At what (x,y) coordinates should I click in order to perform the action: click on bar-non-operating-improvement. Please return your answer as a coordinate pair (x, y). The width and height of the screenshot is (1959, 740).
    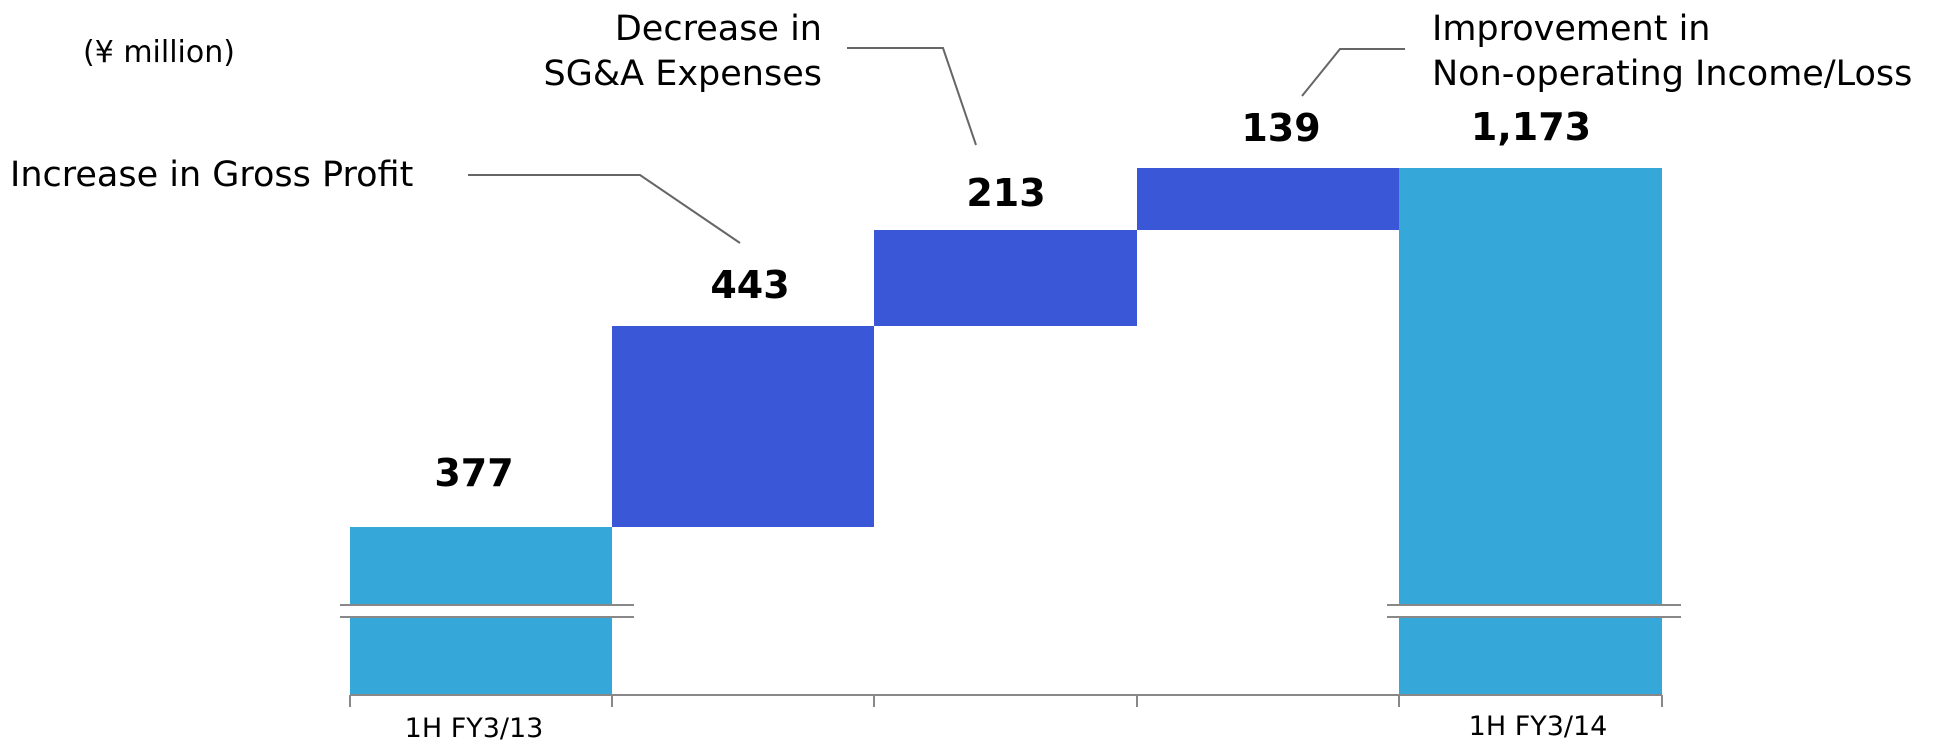
    Looking at the image, I should click on (1268, 199).